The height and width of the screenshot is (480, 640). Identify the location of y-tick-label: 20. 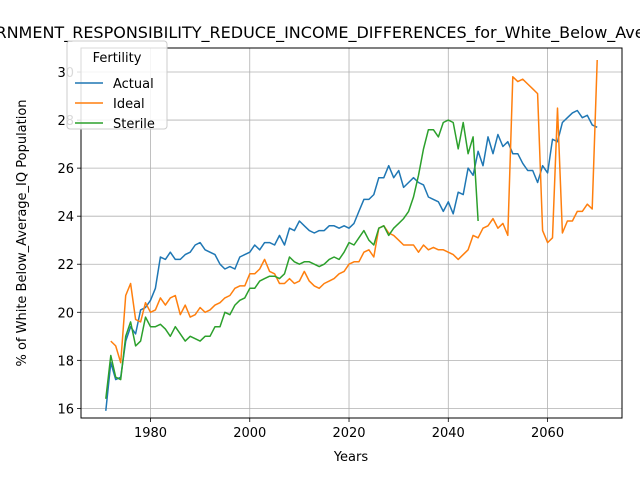
(65, 313).